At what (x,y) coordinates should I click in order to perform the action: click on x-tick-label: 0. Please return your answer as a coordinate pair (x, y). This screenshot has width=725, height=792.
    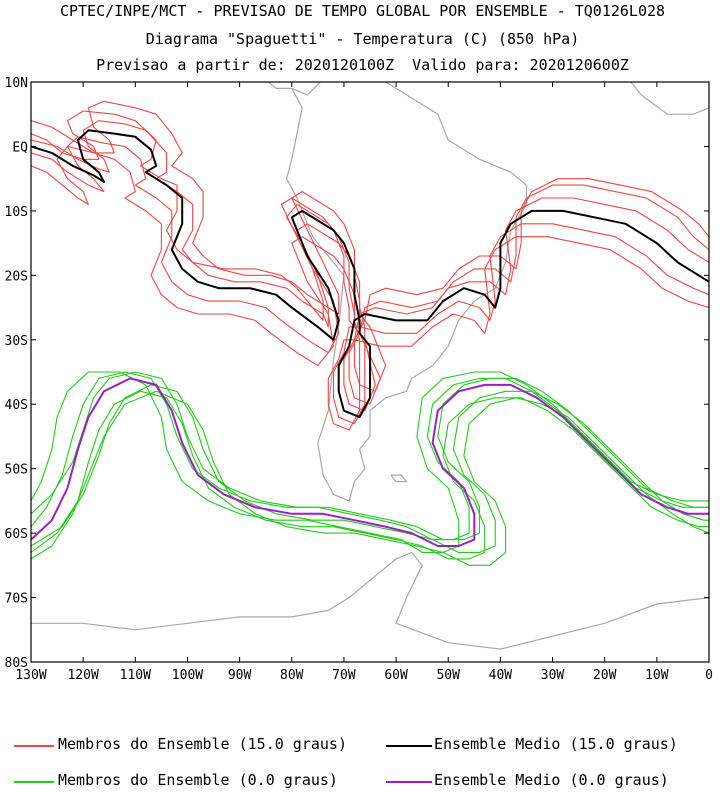
    Looking at the image, I should click on (709, 675).